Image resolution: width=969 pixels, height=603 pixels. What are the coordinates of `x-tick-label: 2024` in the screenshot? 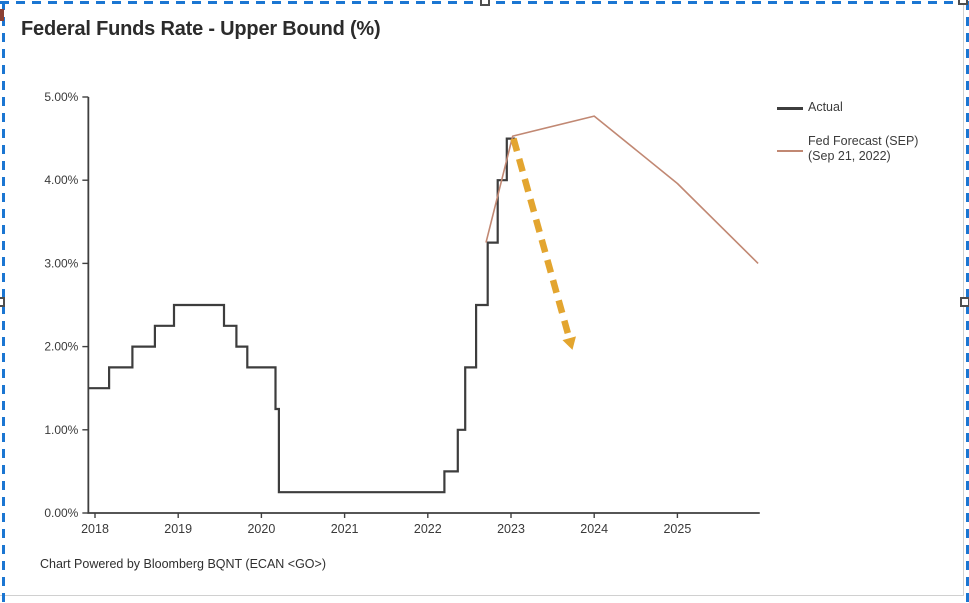 It's located at (594, 529).